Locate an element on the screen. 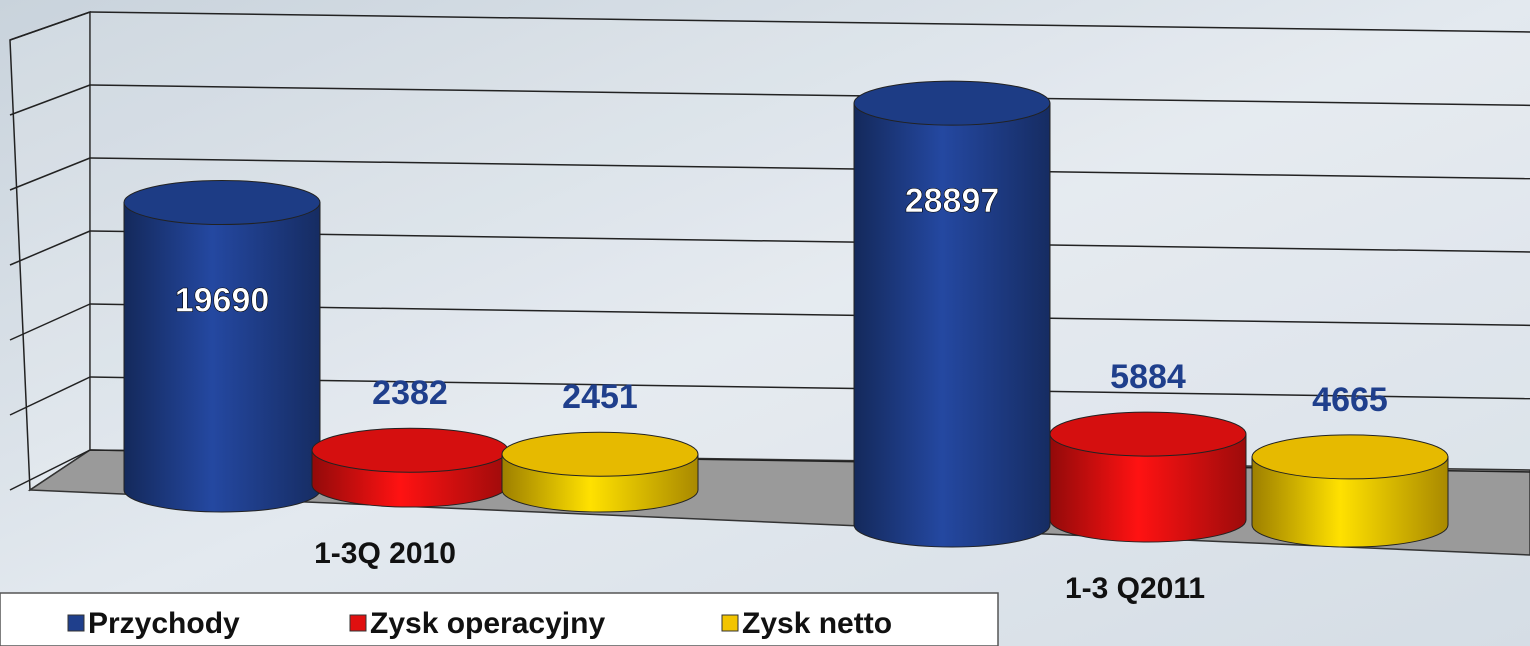 The image size is (1530, 646). value-label: 5884 is located at coordinates (1148, 377).